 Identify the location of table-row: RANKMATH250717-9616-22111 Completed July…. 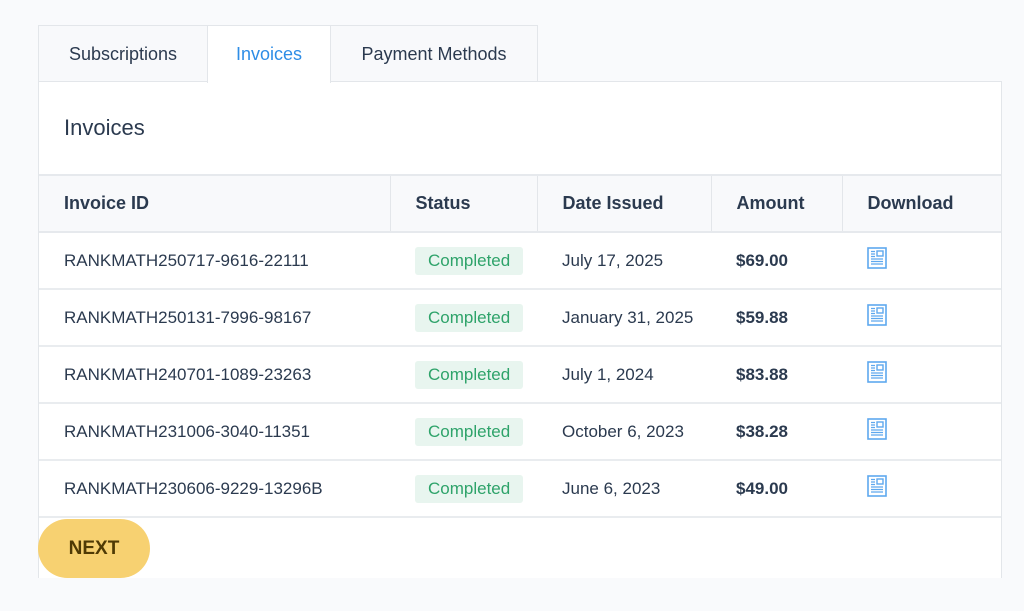
(520, 261).